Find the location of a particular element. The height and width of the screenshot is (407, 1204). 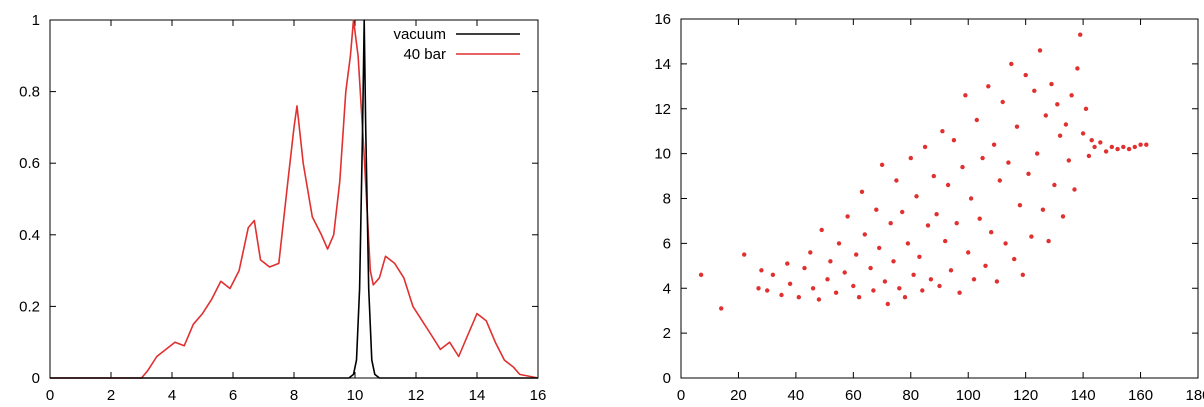

y-tick-label: 16 is located at coordinates (662, 19).